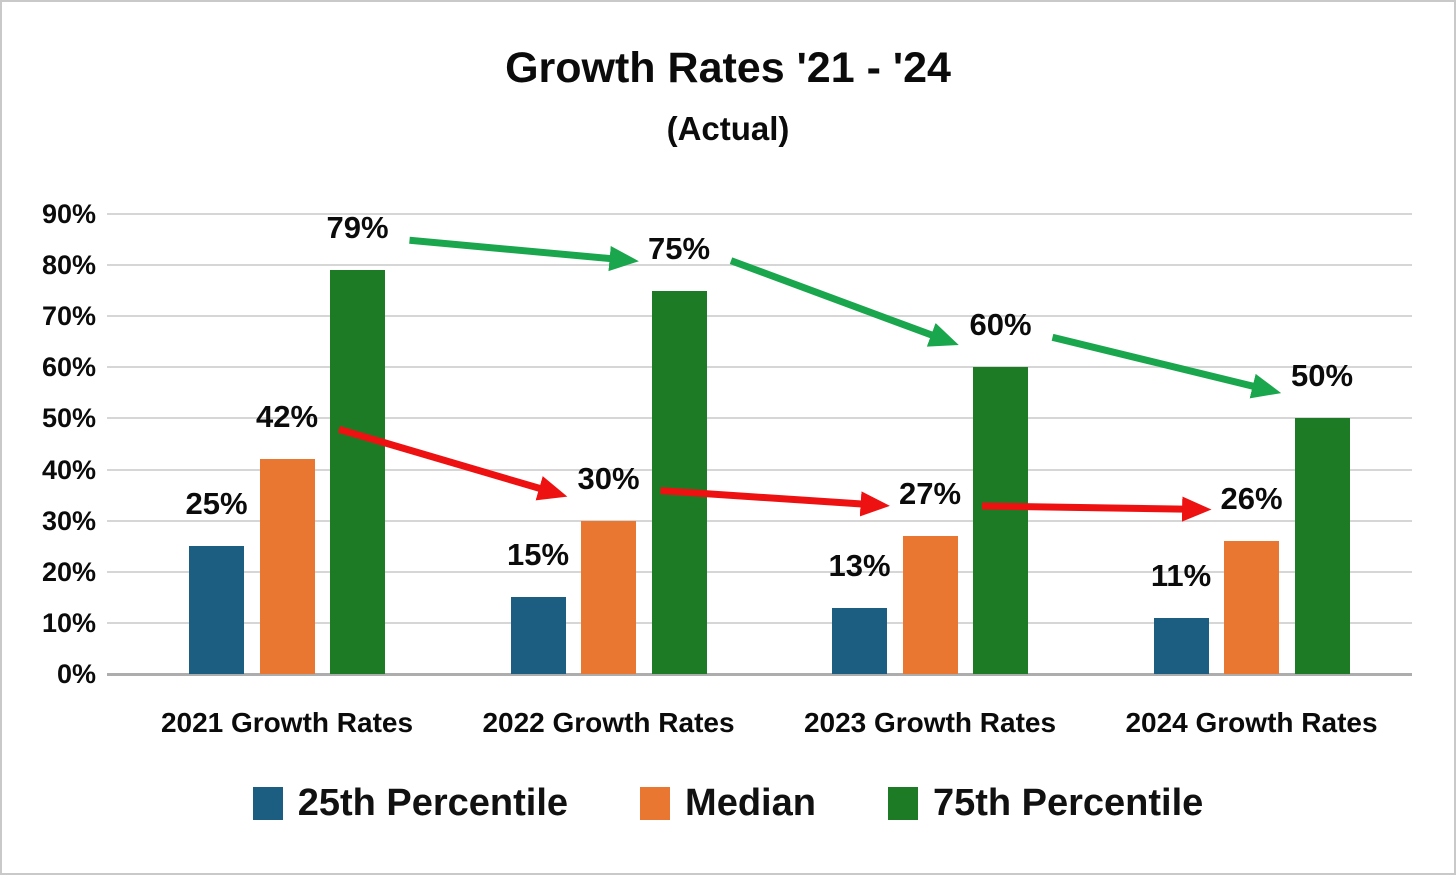 The image size is (1456, 875). What do you see at coordinates (68, 214) in the screenshot?
I see `y-axis-tick-label: 90%` at bounding box center [68, 214].